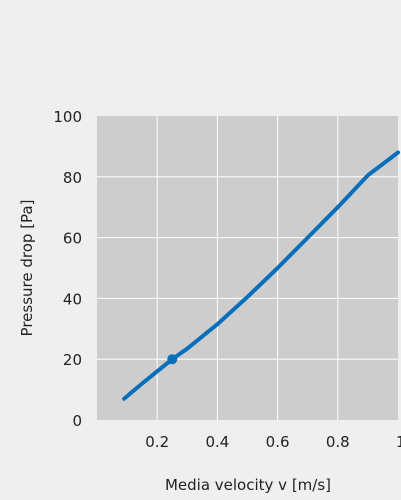  Describe the element at coordinates (338, 442) in the screenshot. I see `x-tick-label: 0.8` at that location.